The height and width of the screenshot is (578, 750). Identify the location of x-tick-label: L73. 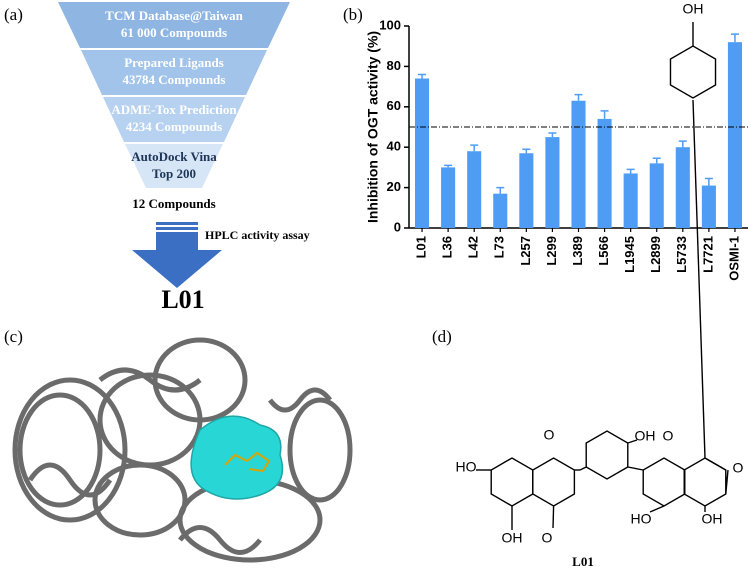
(499, 247).